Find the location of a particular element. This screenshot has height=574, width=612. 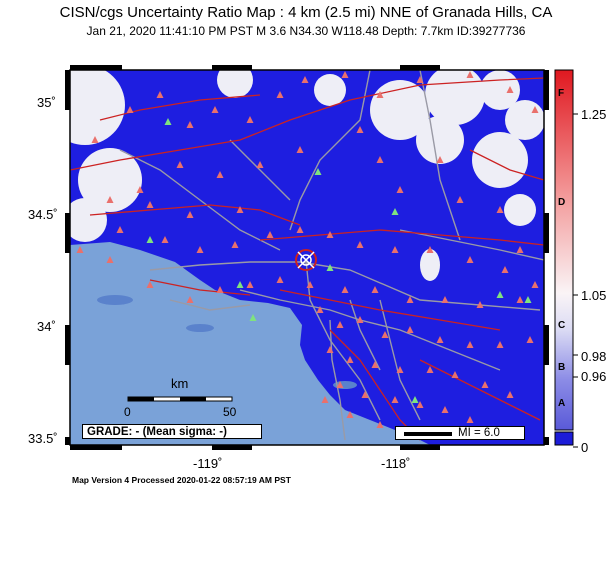

colorbar-tick-0-96: 0.96 is located at coordinates (594, 376).